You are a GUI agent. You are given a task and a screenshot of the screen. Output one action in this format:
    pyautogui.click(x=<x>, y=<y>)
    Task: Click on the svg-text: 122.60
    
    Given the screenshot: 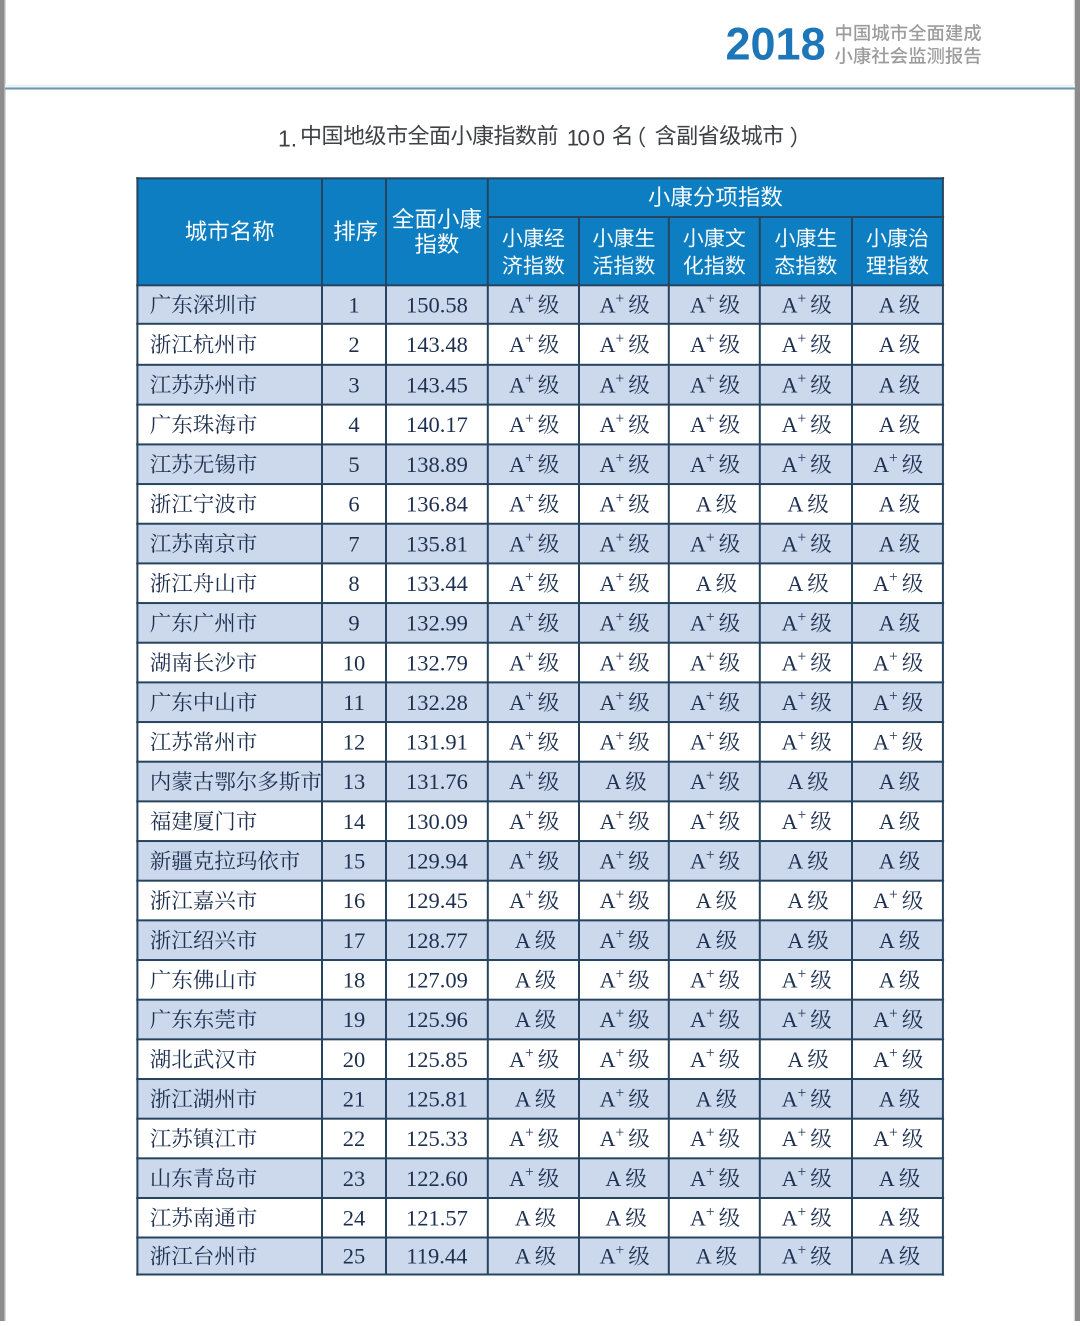 What is the action you would take?
    pyautogui.click(x=437, y=1178)
    